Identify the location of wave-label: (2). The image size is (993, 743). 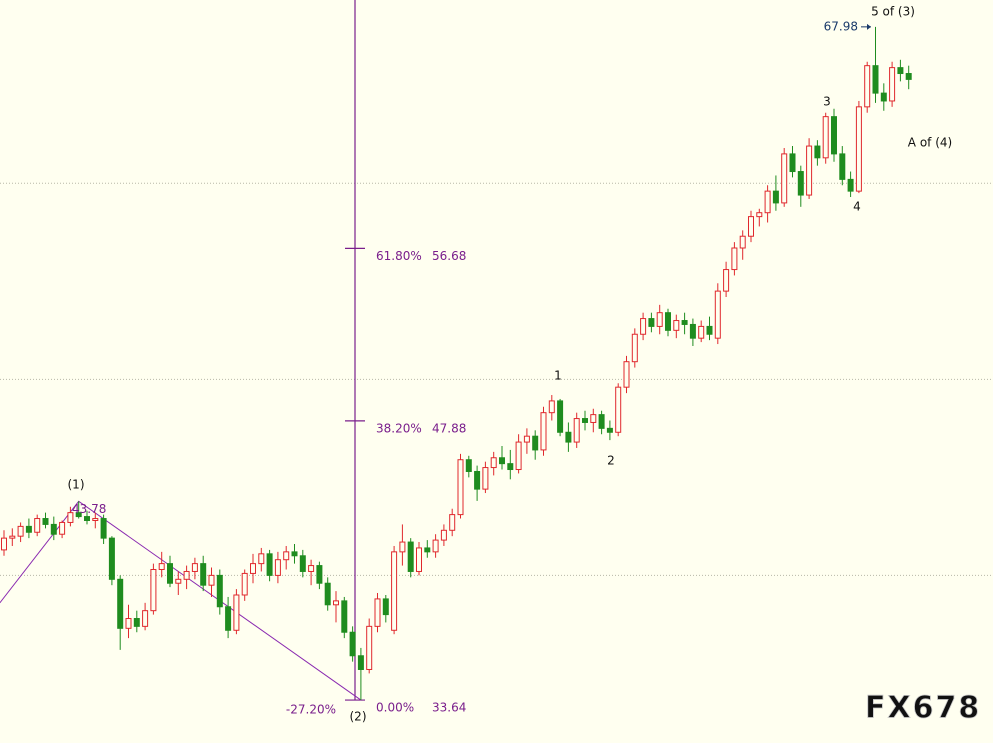
(358, 717).